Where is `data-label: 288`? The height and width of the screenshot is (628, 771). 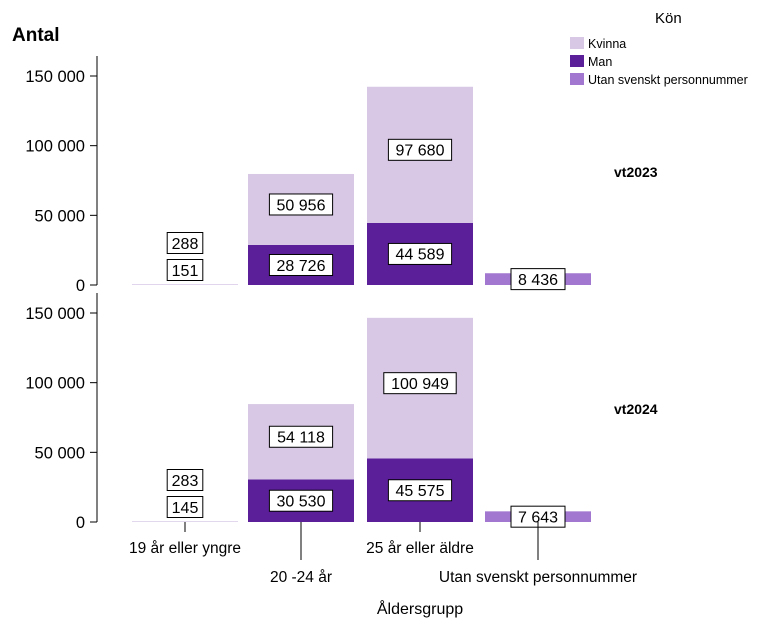 data-label: 288 is located at coordinates (185, 244).